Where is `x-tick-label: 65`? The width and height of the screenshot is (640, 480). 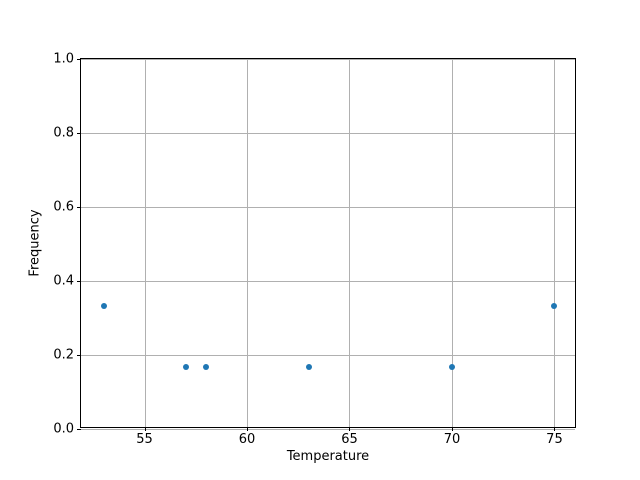 x-tick-label: 65 is located at coordinates (349, 439).